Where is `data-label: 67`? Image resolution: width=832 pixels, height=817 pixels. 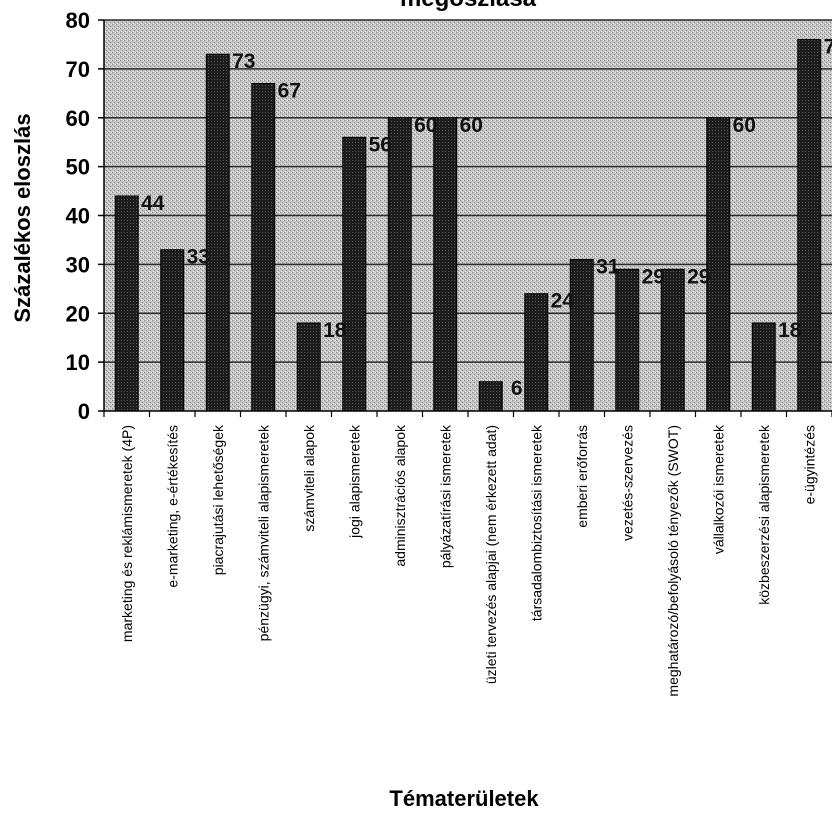
data-label: 67 is located at coordinates (289, 91).